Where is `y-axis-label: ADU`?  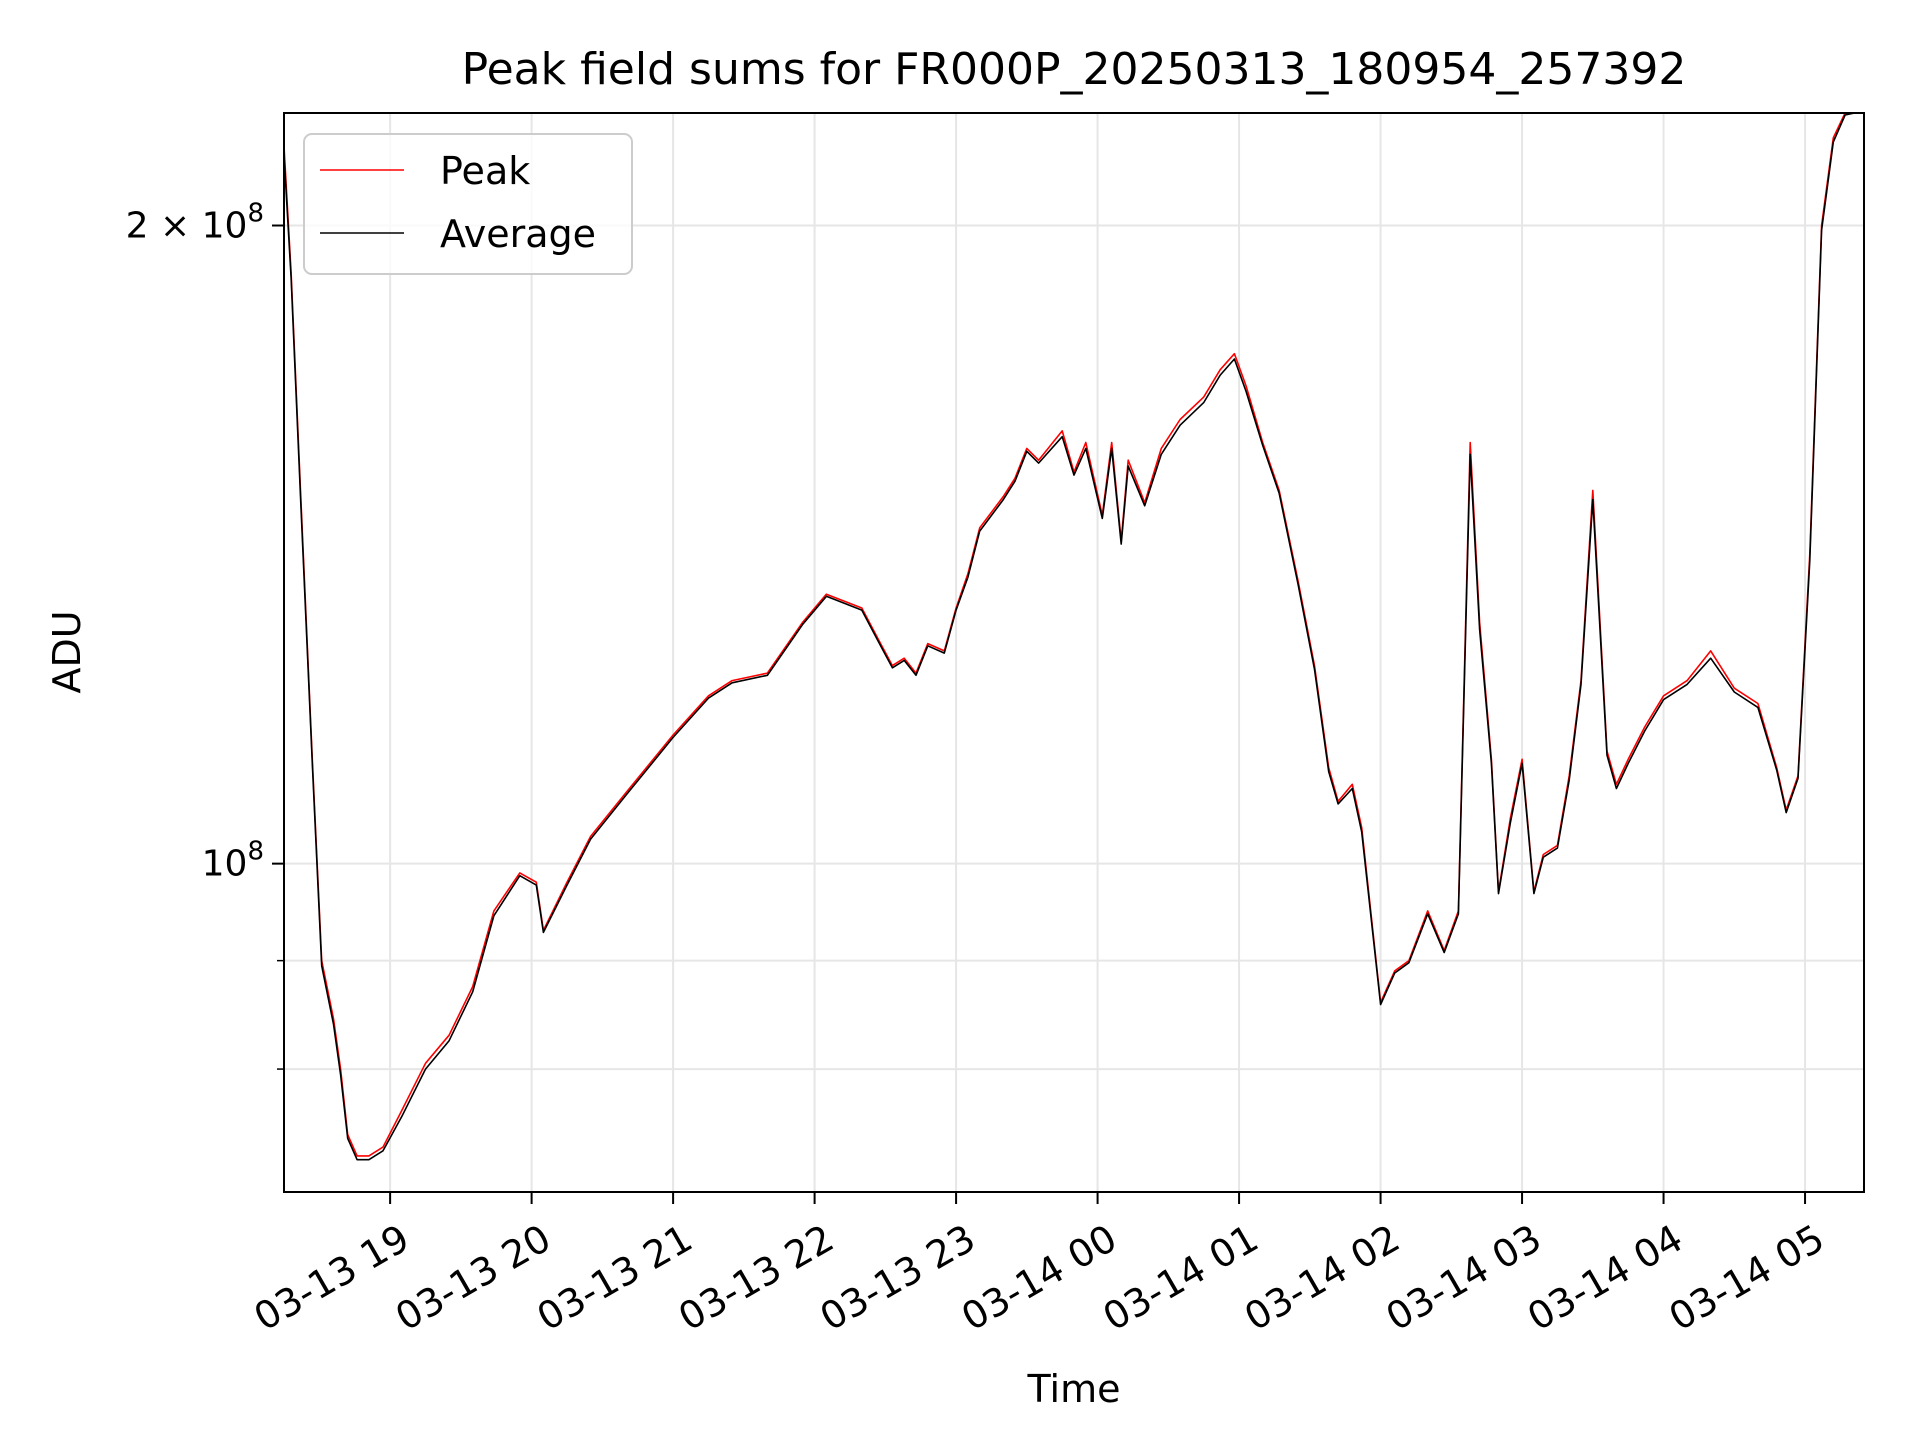
y-axis-label: ADU is located at coordinates (67, 651).